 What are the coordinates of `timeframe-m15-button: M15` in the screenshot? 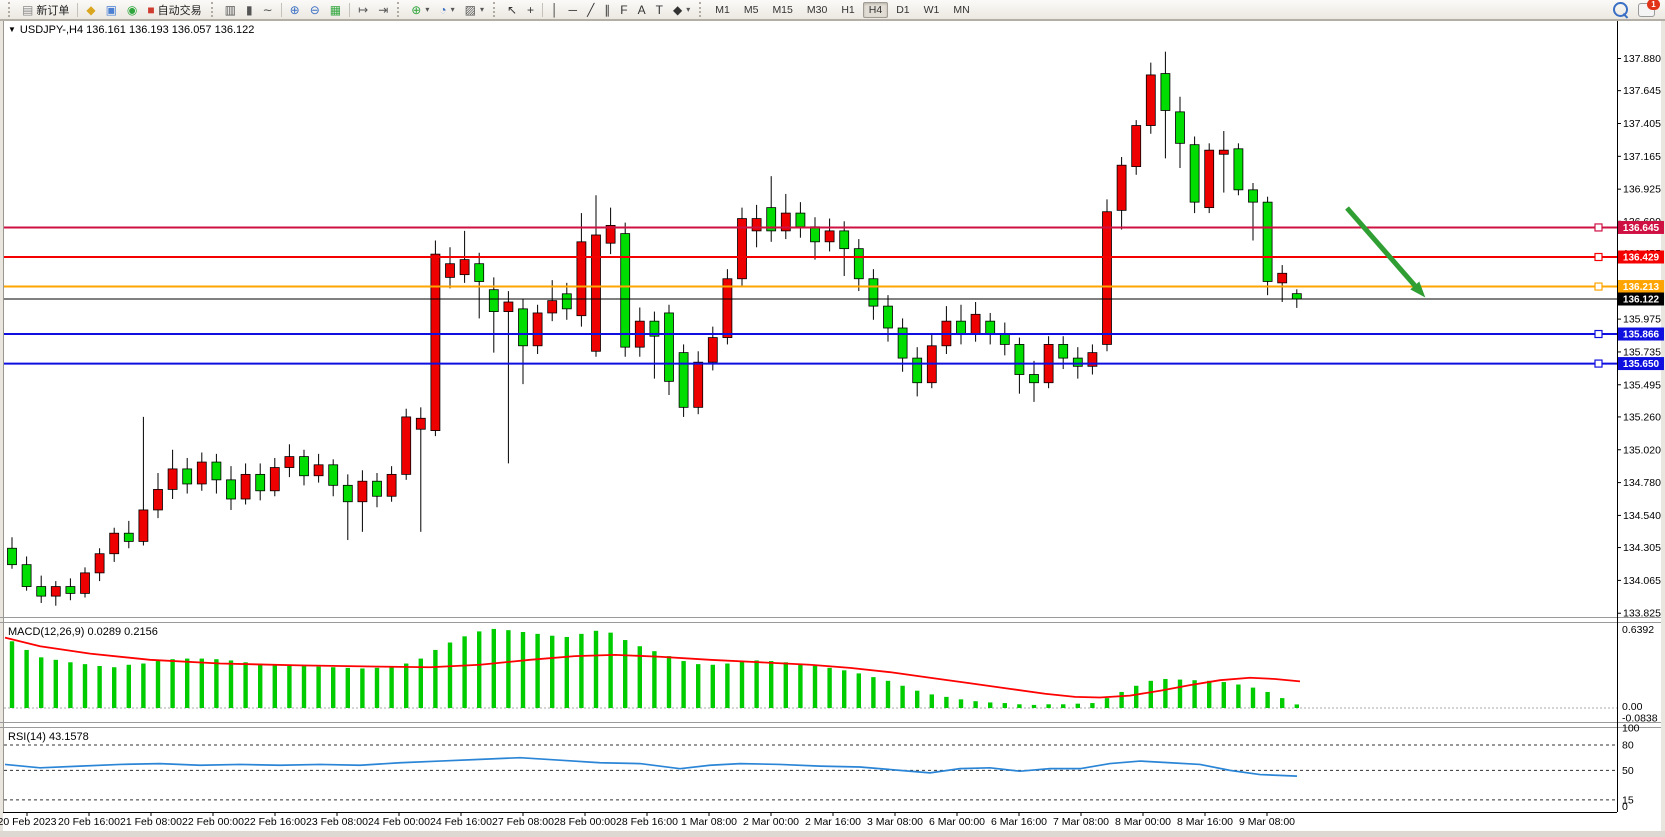 It's located at (782, 9).